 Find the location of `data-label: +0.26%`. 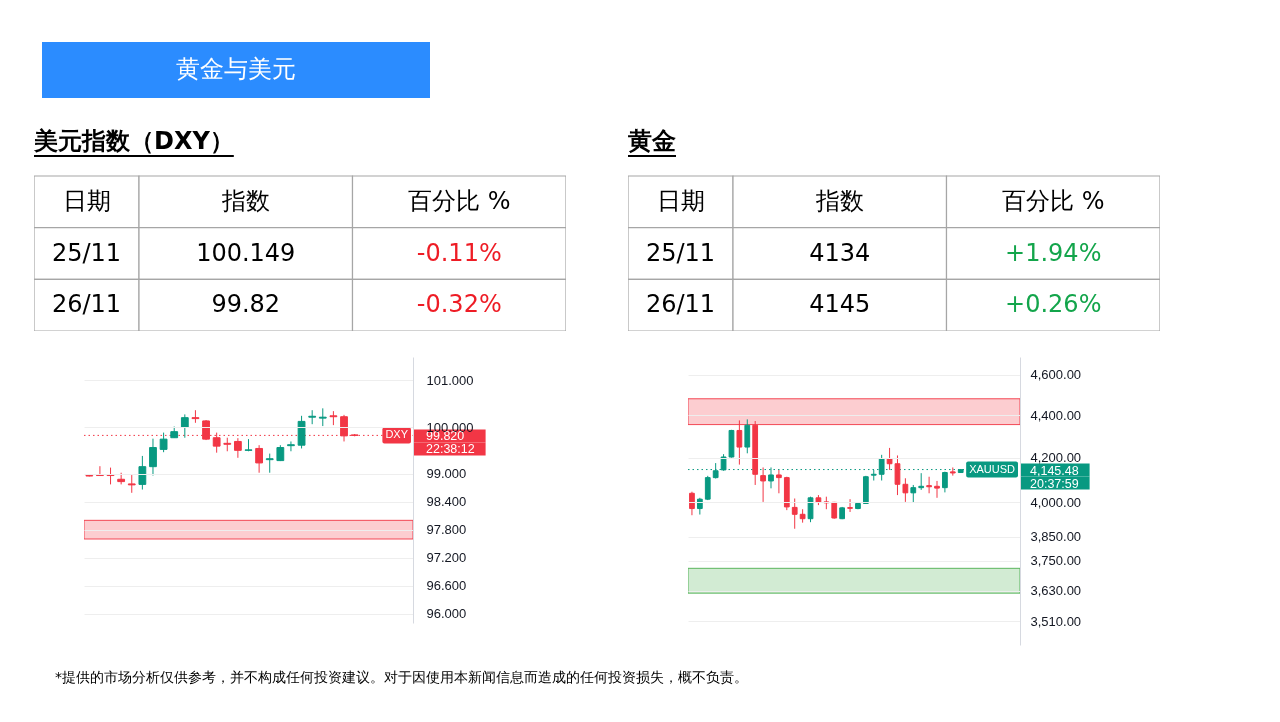

data-label: +0.26% is located at coordinates (1053, 304).